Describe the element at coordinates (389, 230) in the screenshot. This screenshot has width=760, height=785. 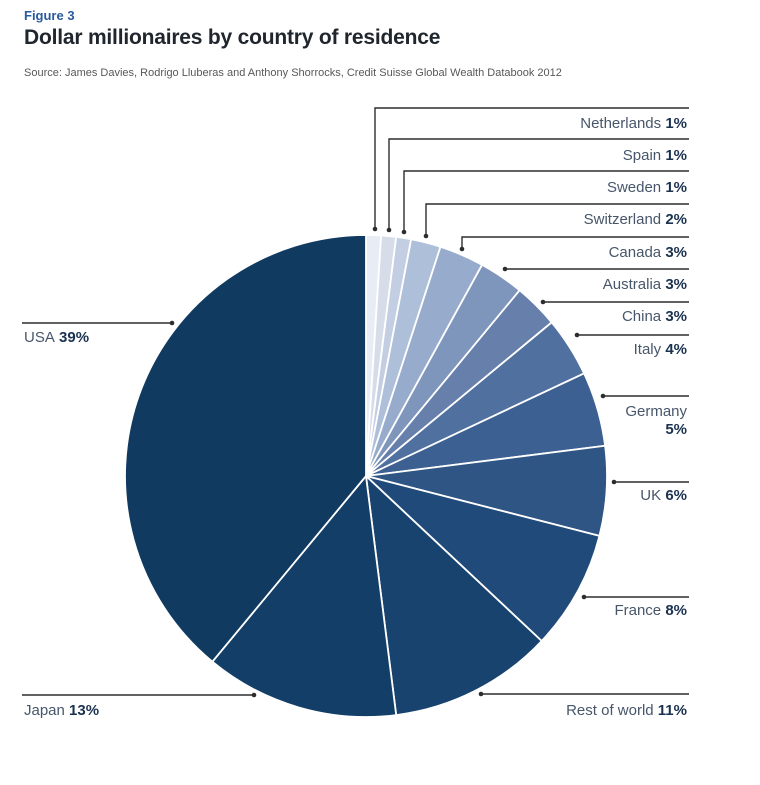
I see `leader-tip-dot-spain` at that location.